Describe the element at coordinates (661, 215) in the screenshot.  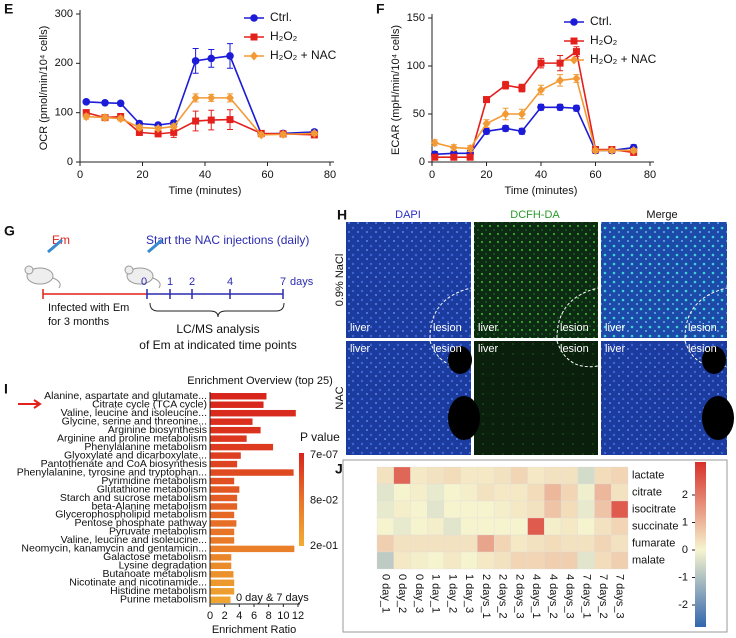
I see `column-header: Merge` at that location.